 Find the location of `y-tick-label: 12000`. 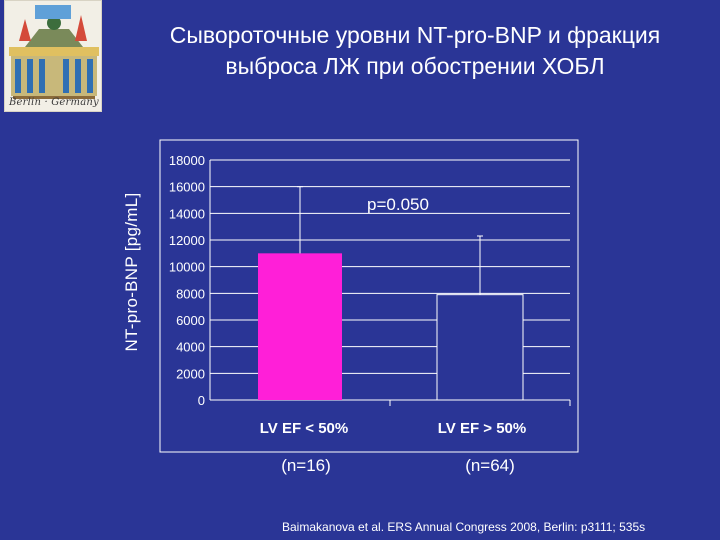

y-tick-label: 12000 is located at coordinates (187, 240).